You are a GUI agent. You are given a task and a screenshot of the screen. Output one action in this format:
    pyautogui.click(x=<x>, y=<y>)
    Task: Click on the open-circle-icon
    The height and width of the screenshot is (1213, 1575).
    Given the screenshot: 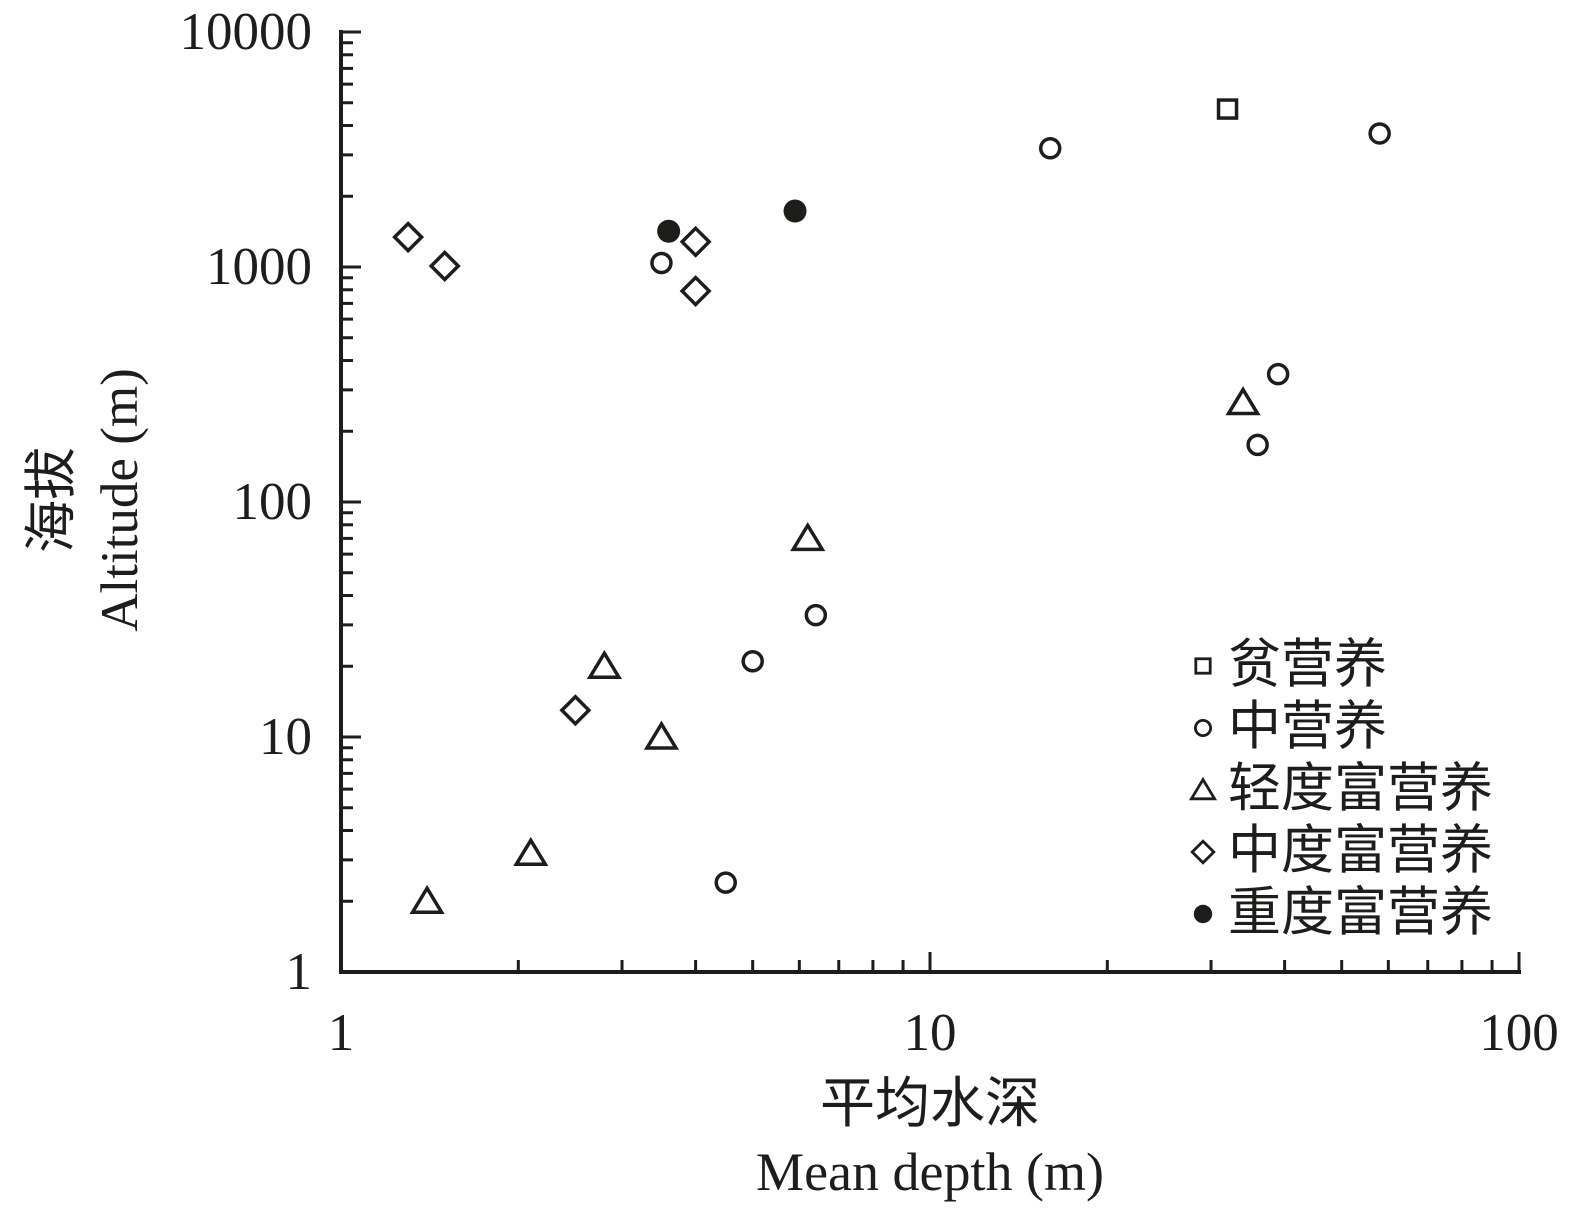 What is the action you would take?
    pyautogui.click(x=1203, y=727)
    